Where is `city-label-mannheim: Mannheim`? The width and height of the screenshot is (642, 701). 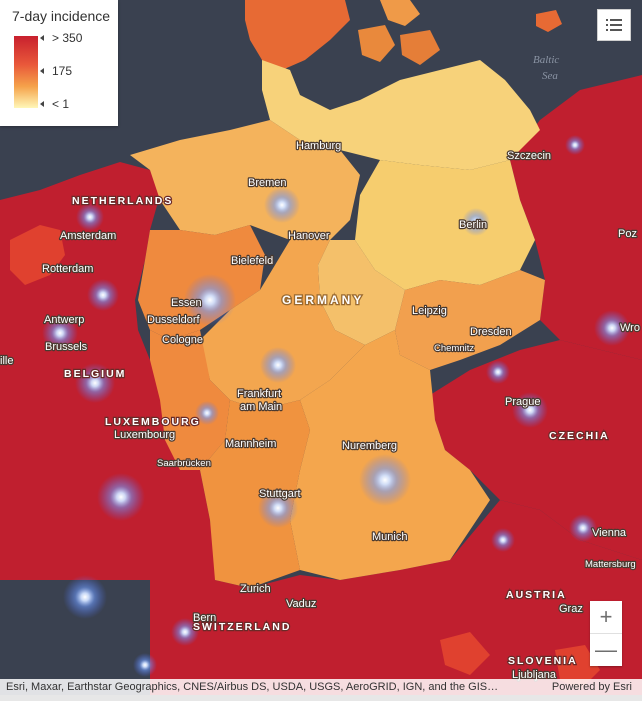 city-label-mannheim: Mannheim is located at coordinates (250, 444).